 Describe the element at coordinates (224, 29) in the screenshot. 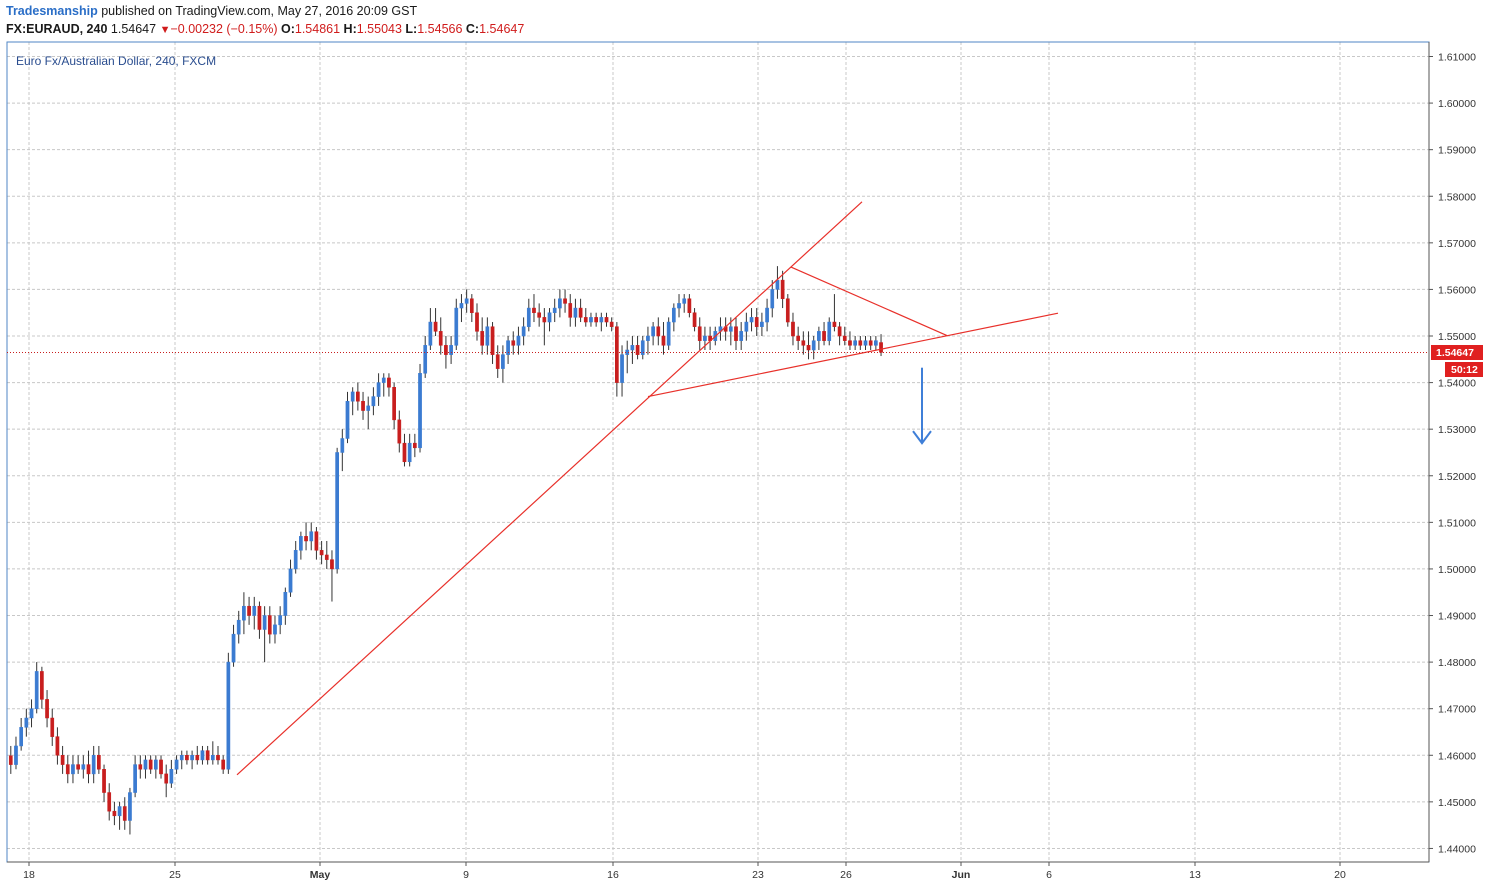

I see `price-change: −0.00232 (−0.15%)` at that location.